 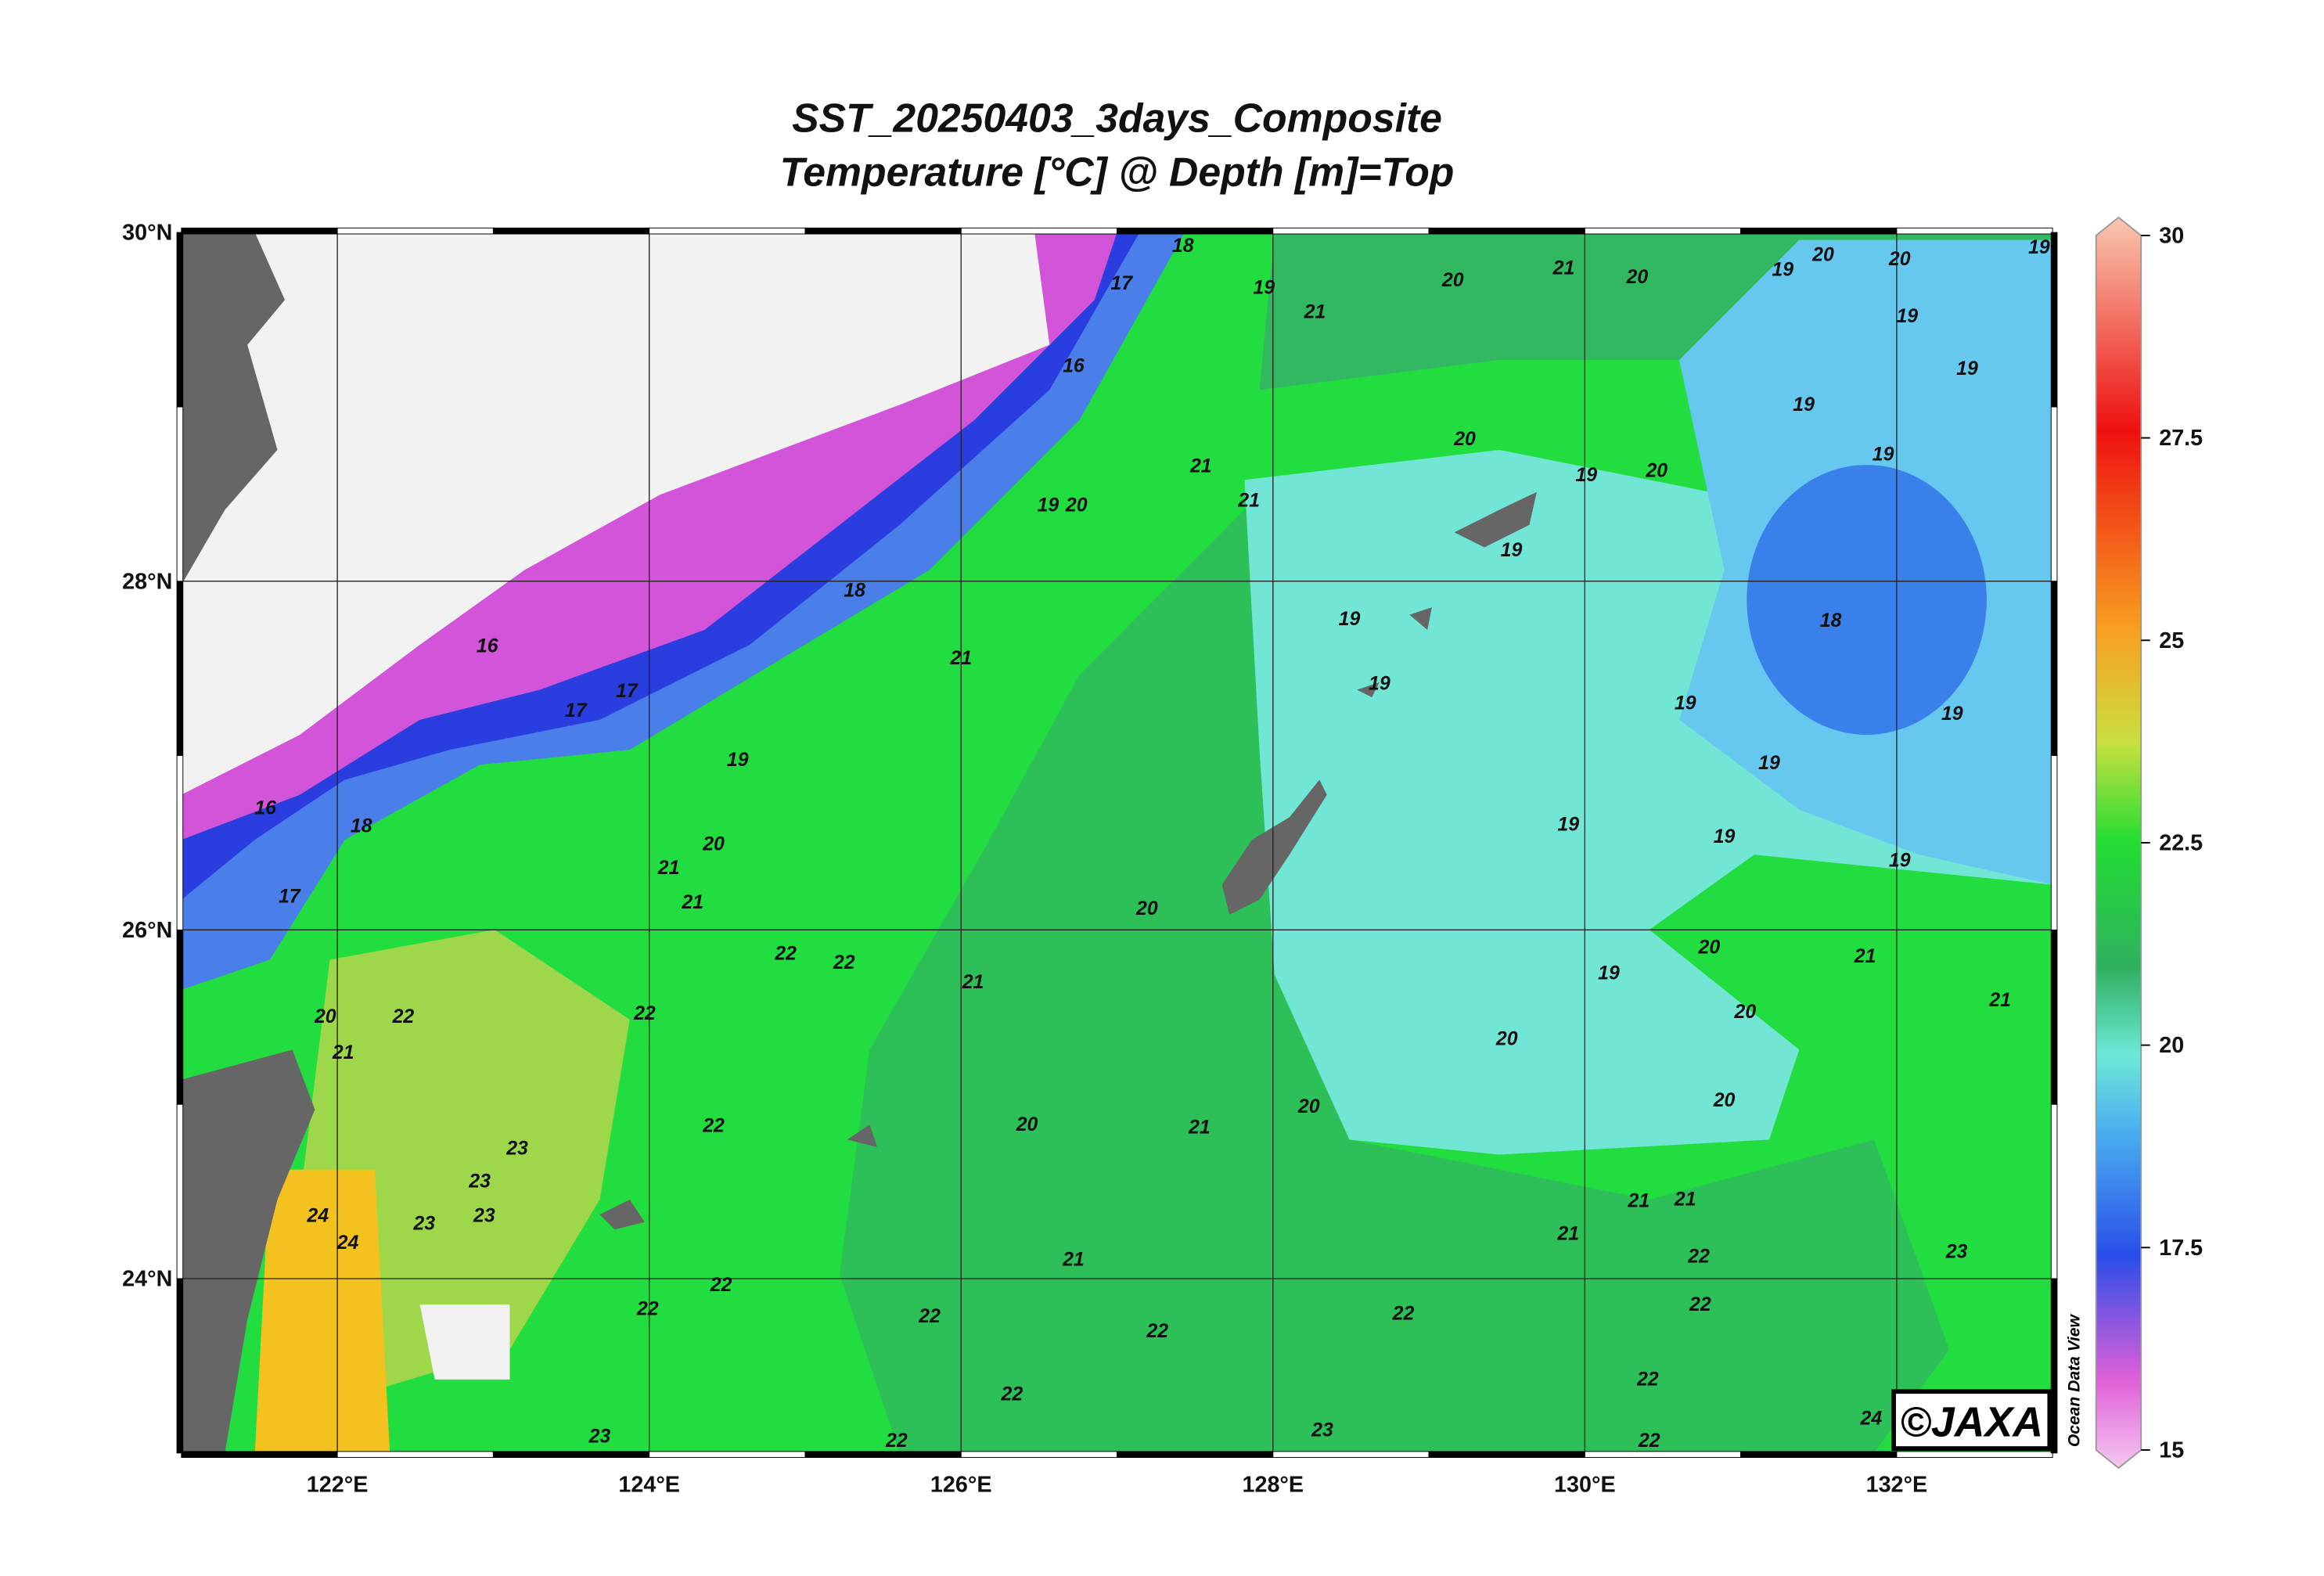 What do you see at coordinates (2181, 439) in the screenshot?
I see `colorbar-tick-label: 27.5` at bounding box center [2181, 439].